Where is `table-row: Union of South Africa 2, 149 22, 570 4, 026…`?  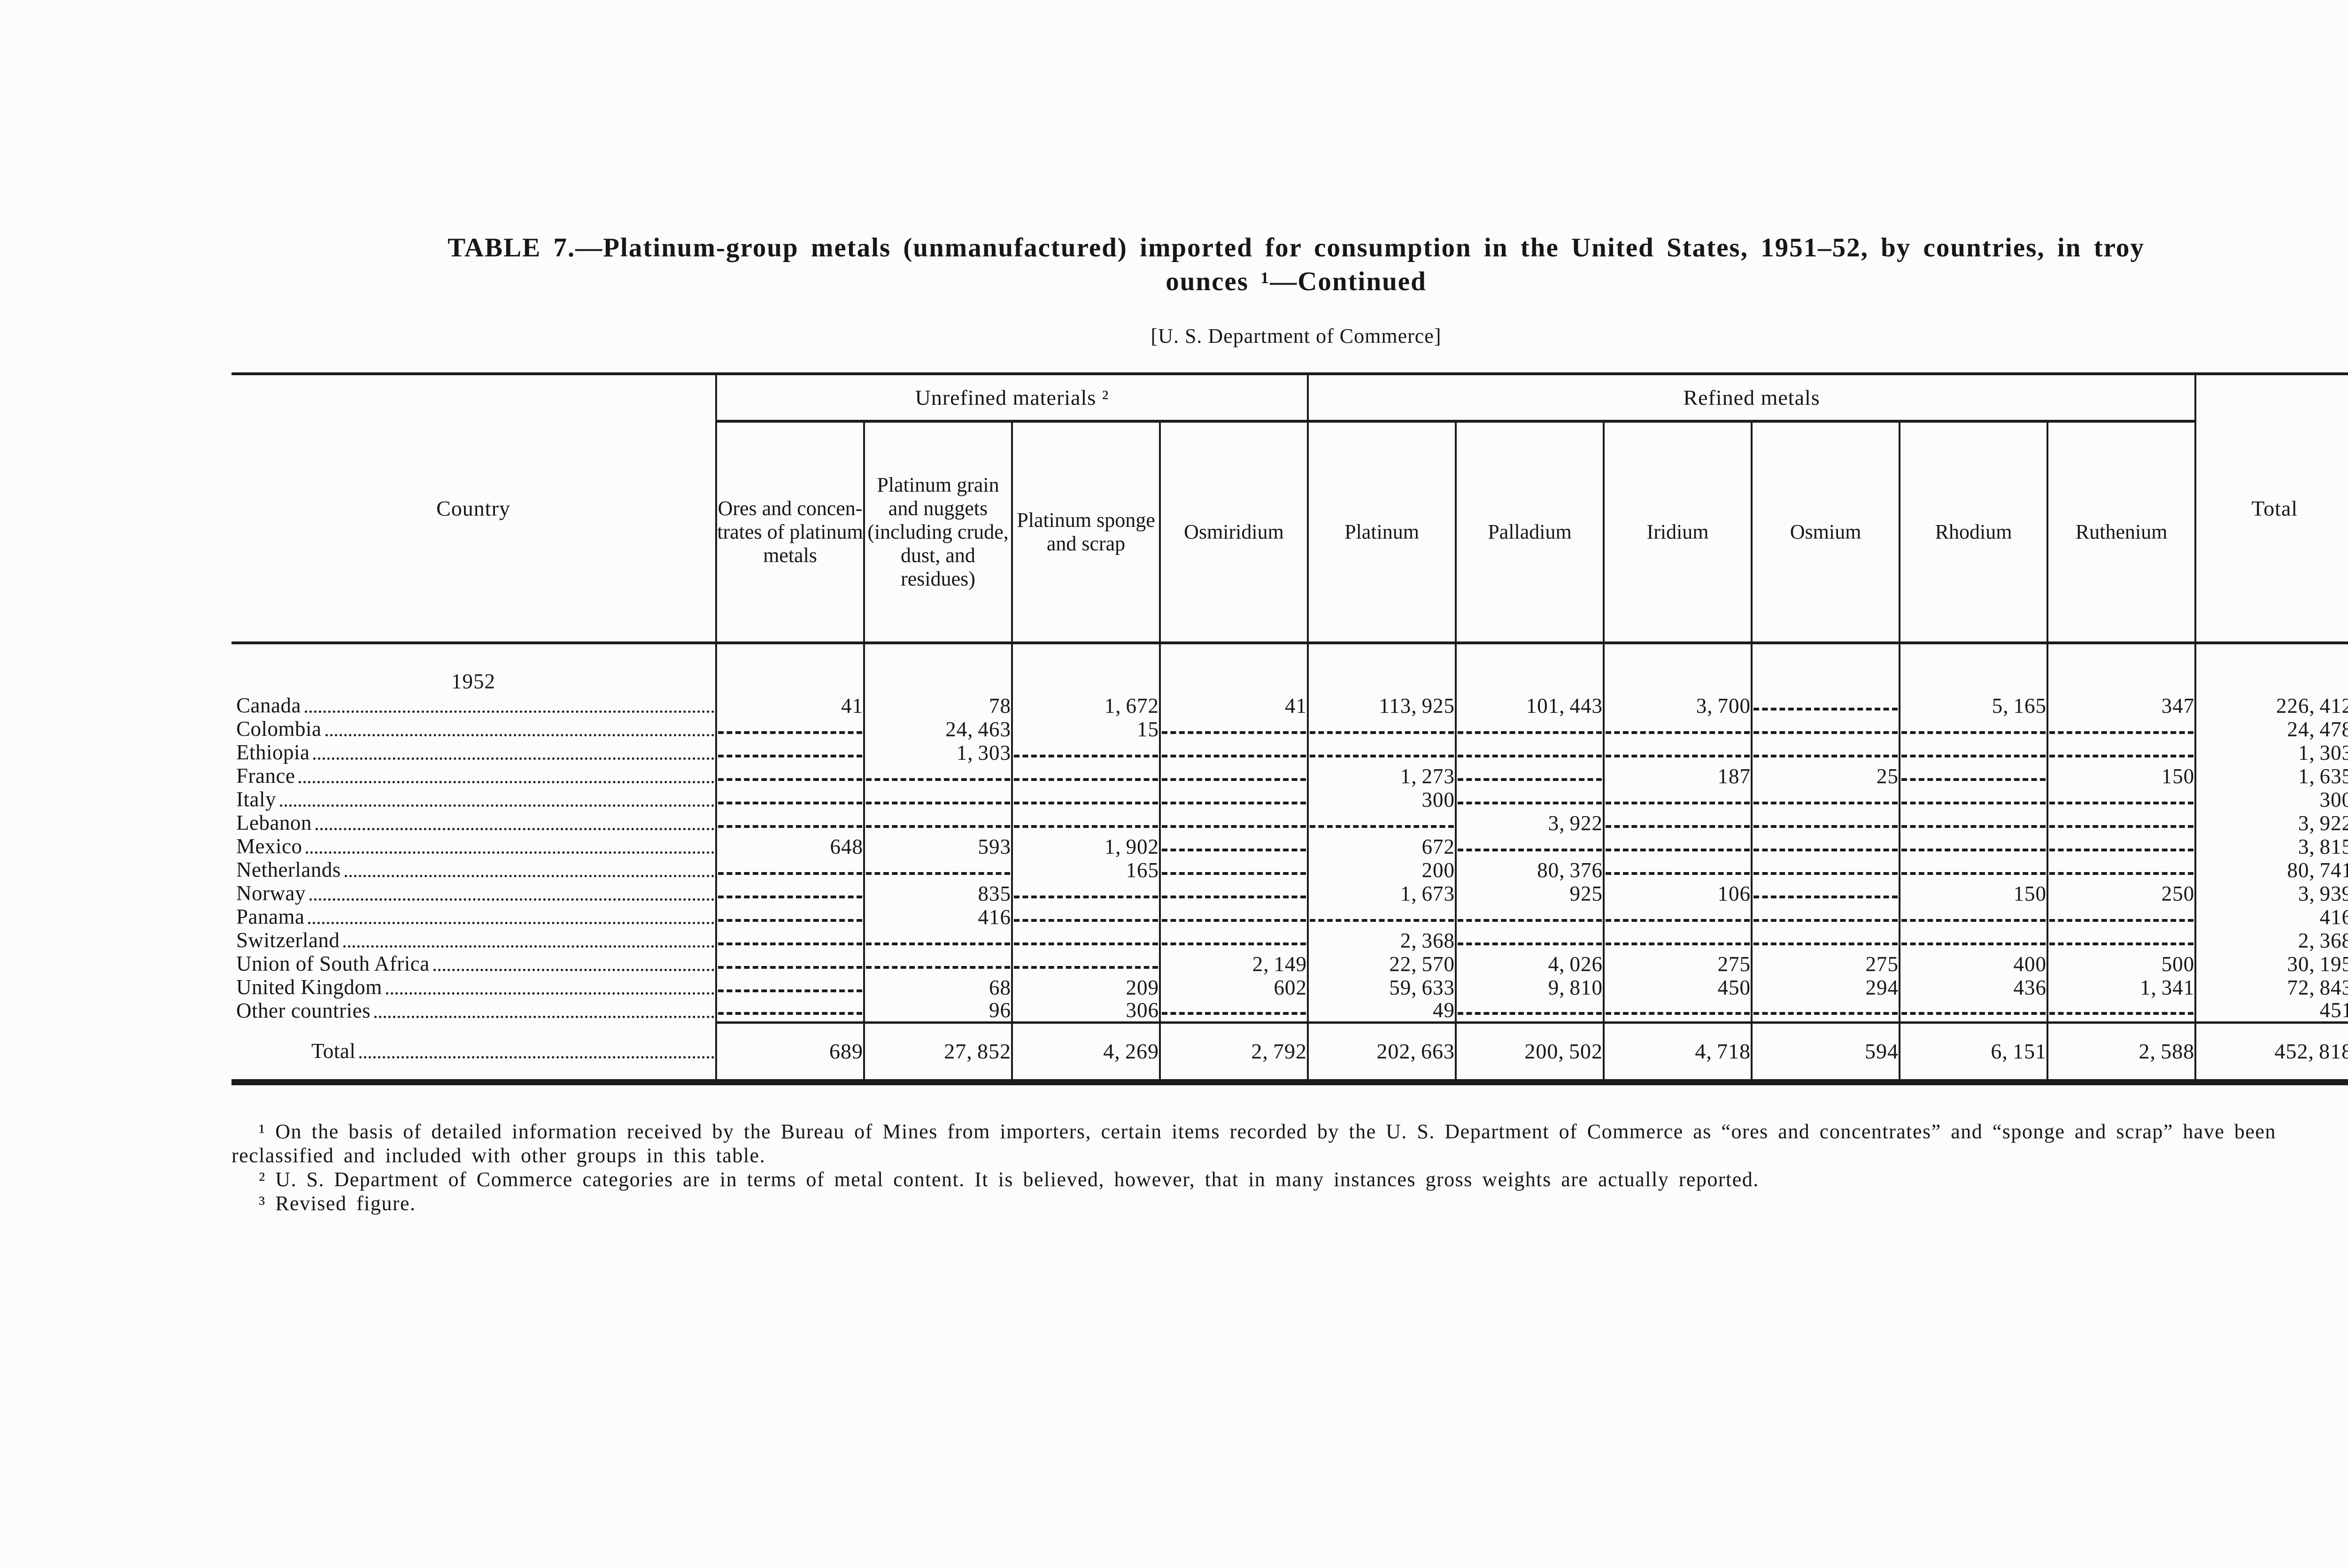 table-row: Union of South Africa 2, 149 22, 570 4, 026… is located at coordinates (1290, 963).